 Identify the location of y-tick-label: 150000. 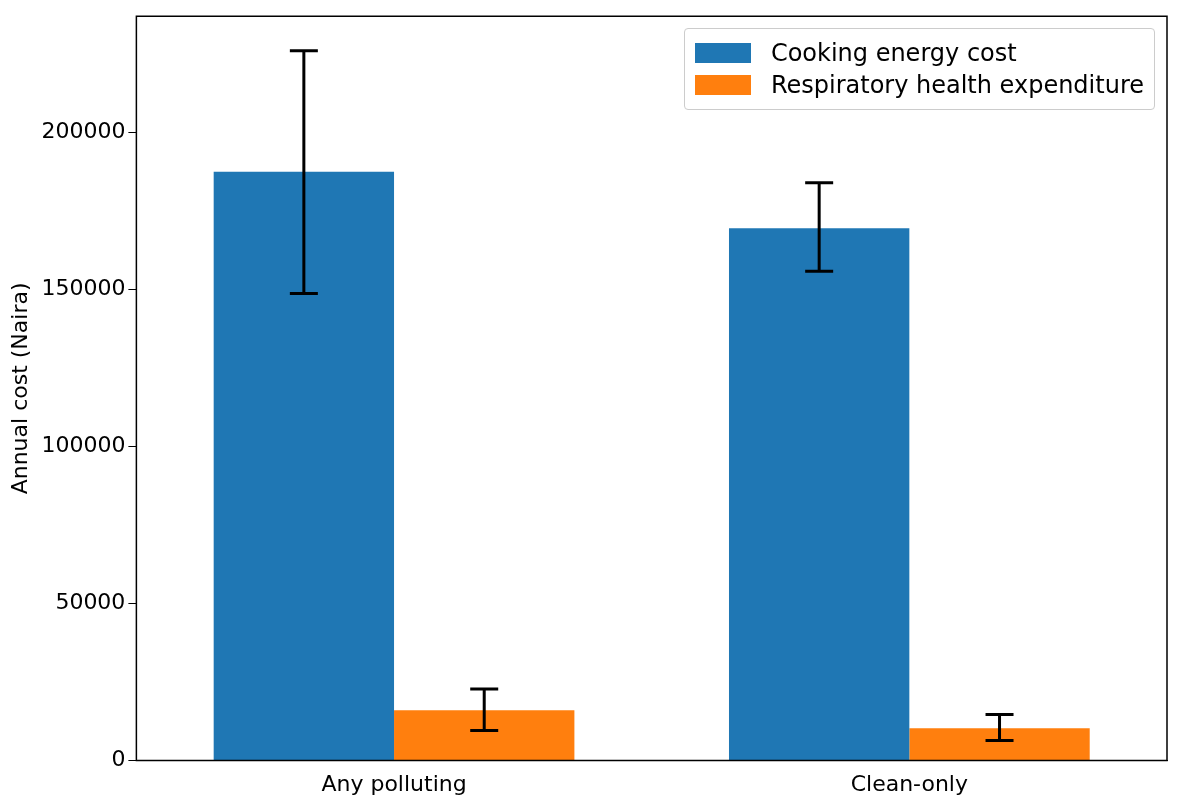
(83, 288).